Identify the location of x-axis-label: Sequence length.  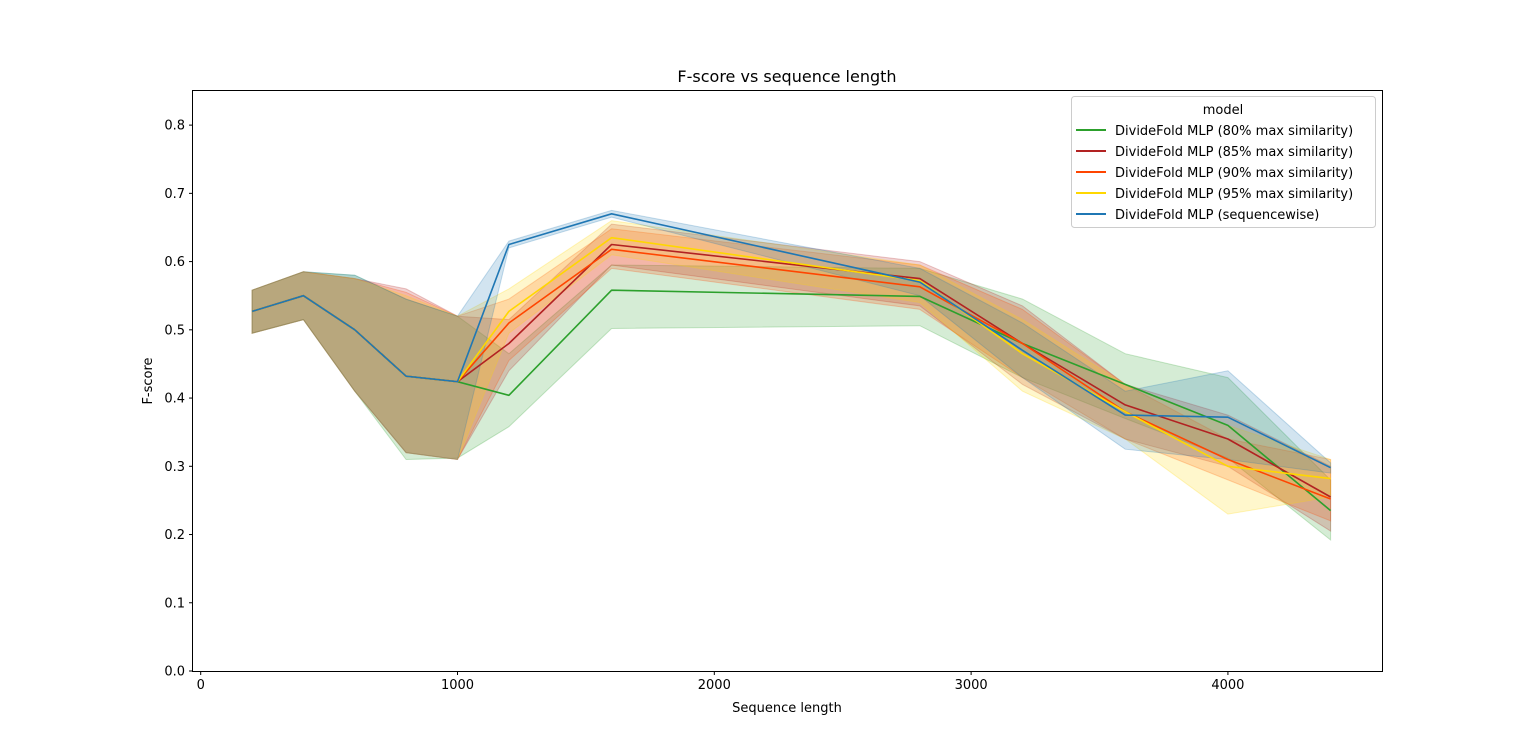
(787, 708).